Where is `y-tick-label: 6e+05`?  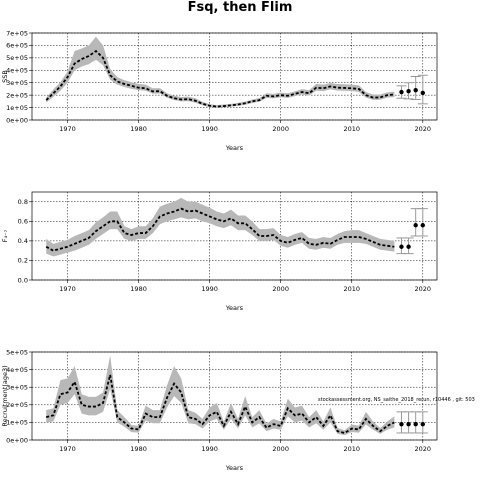
y-tick-label: 6e+05 is located at coordinates (17, 46).